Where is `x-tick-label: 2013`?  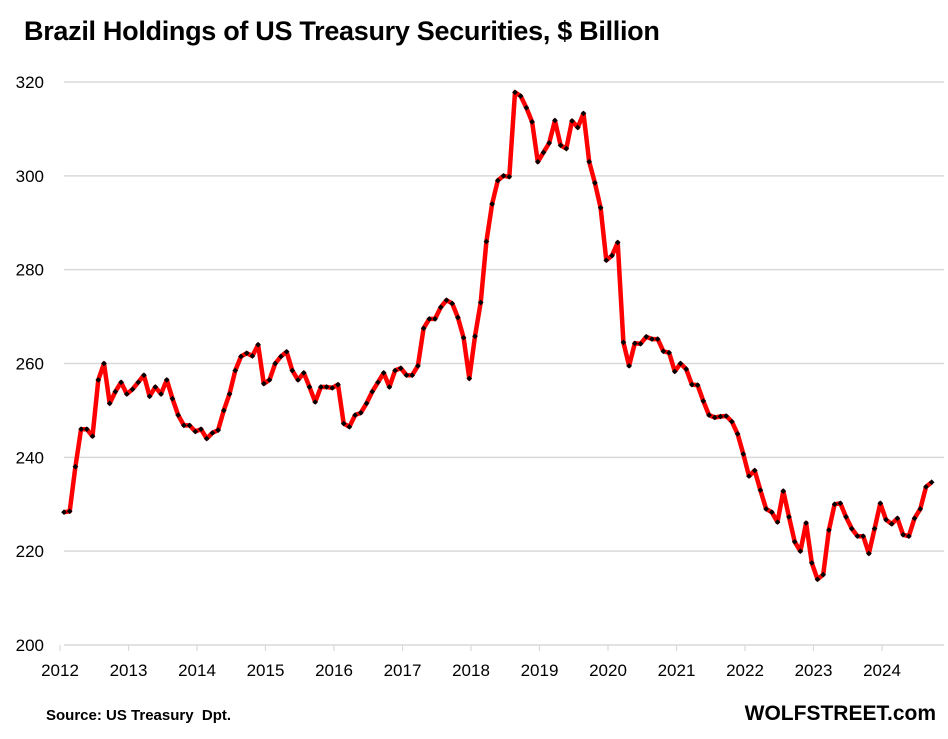 x-tick-label: 2013 is located at coordinates (129, 670).